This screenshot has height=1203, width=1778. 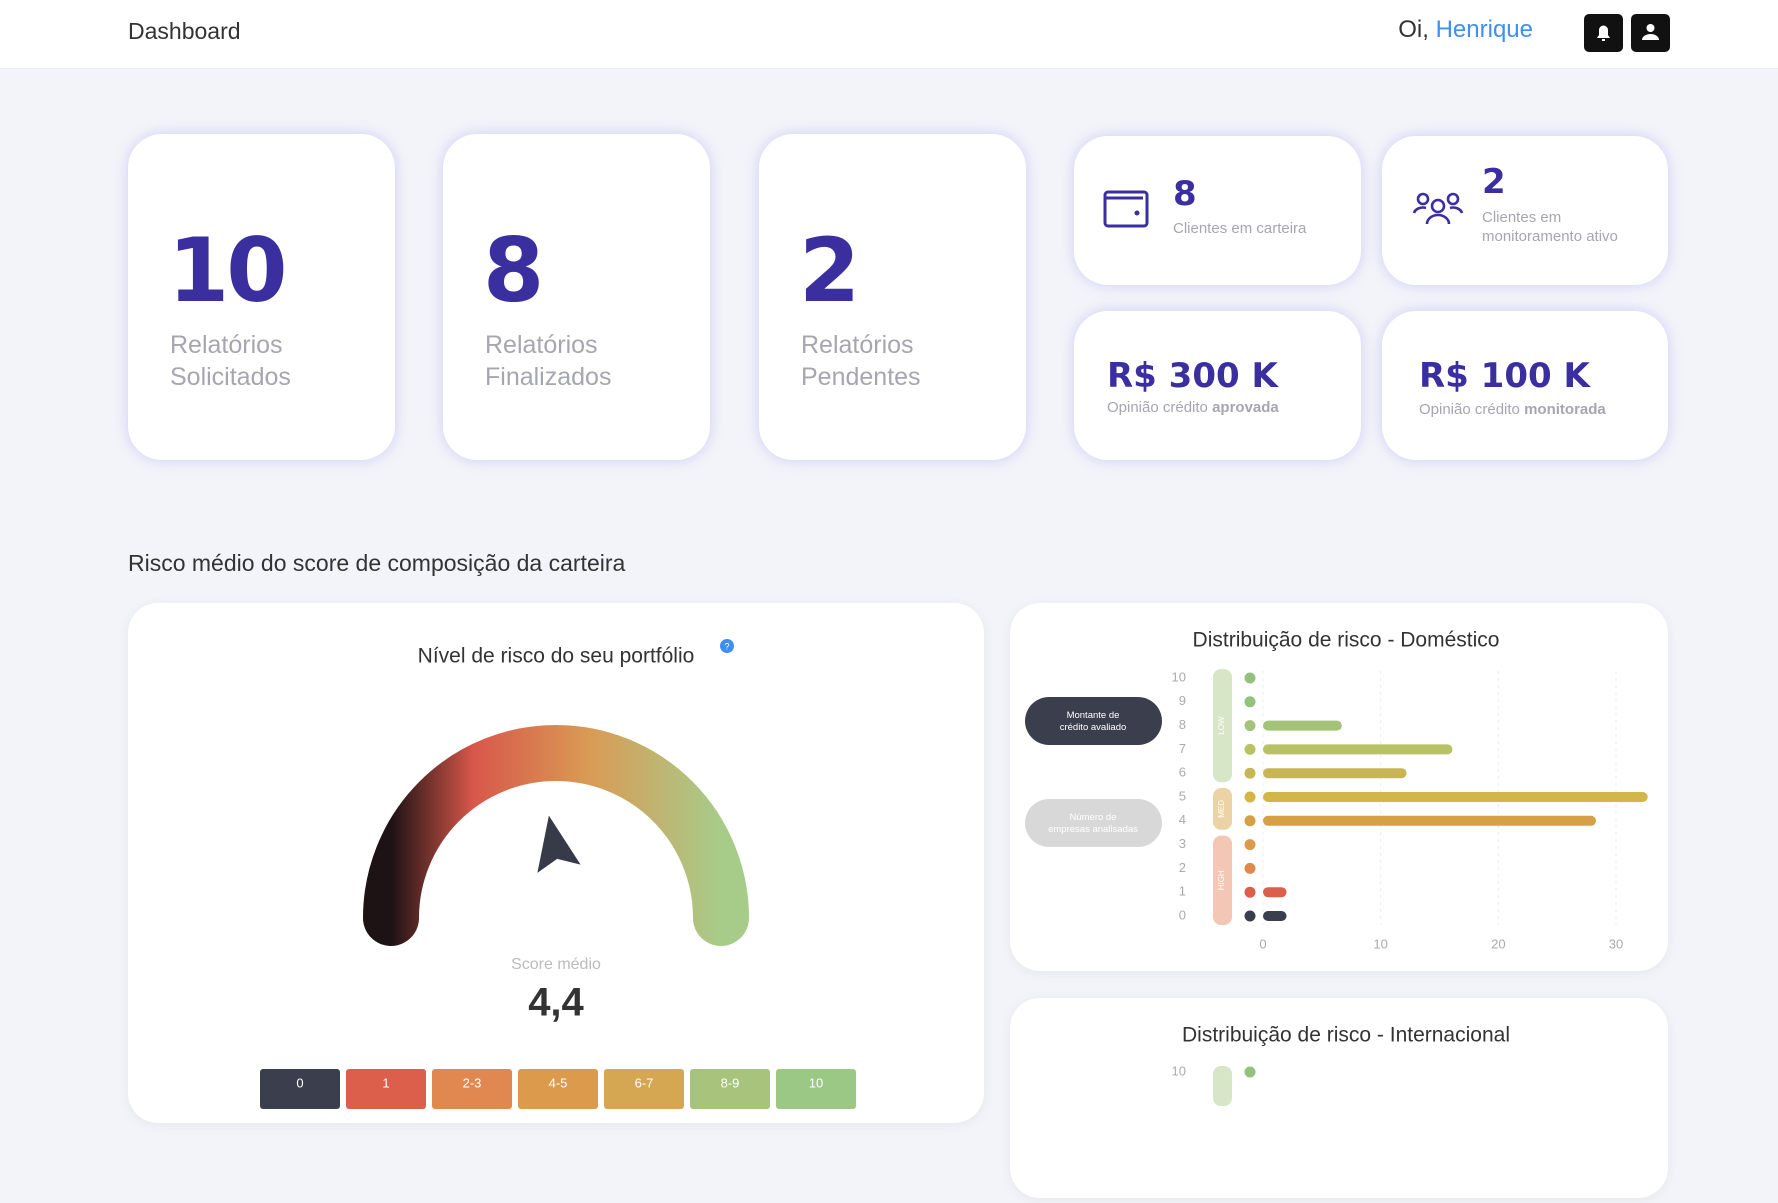 What do you see at coordinates (1341, 1065) in the screenshot?
I see `international-chart: Distribuição de risco - Internacional 10` at bounding box center [1341, 1065].